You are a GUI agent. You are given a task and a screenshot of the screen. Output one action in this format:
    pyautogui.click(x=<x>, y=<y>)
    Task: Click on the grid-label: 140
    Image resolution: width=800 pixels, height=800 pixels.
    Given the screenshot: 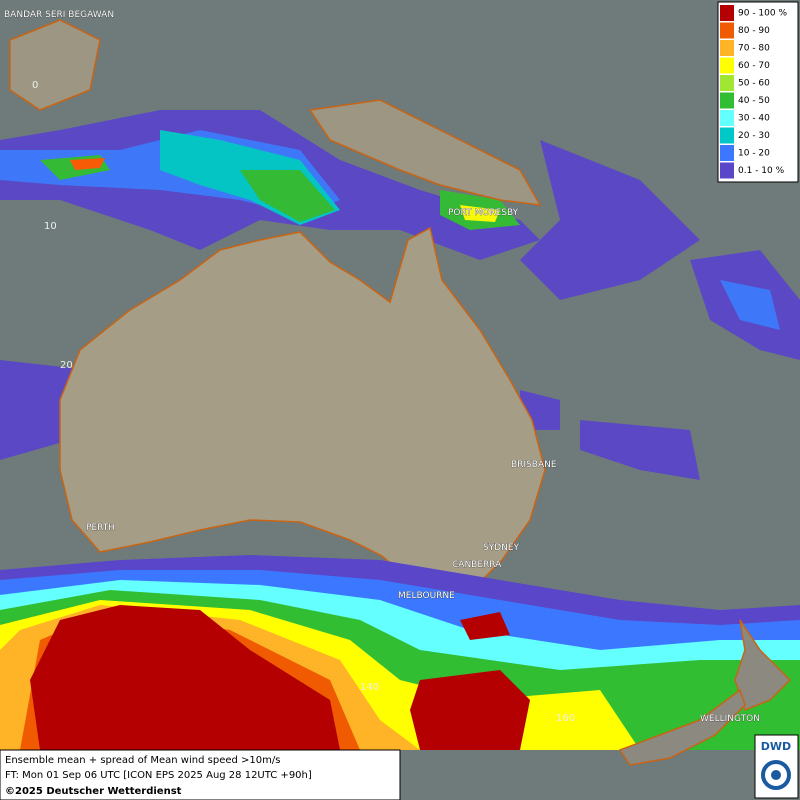 What is the action you would take?
    pyautogui.click(x=369, y=687)
    